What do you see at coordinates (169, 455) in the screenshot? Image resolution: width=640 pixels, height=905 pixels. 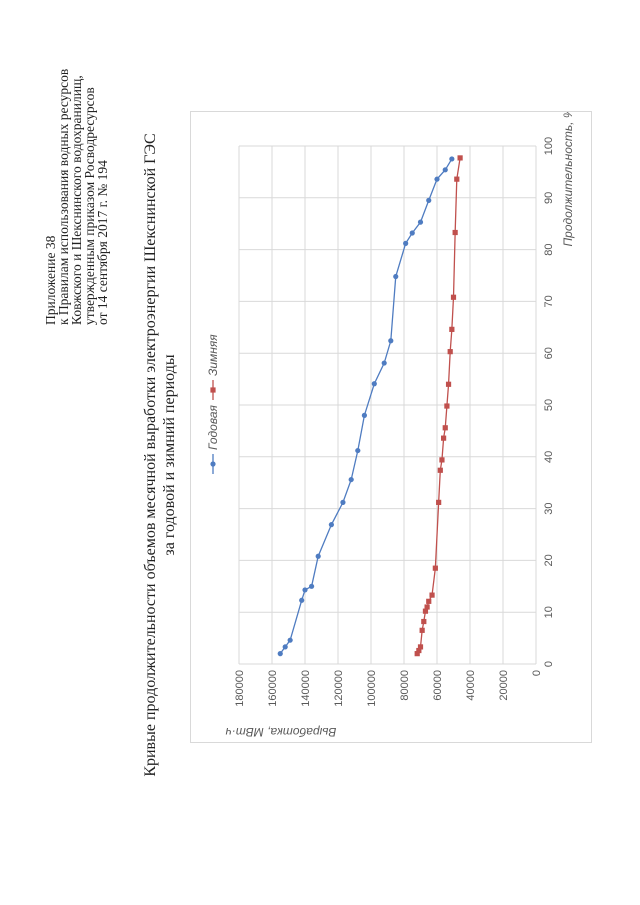 I see `title-line: за годовой и зимний периоды` at bounding box center [169, 455].